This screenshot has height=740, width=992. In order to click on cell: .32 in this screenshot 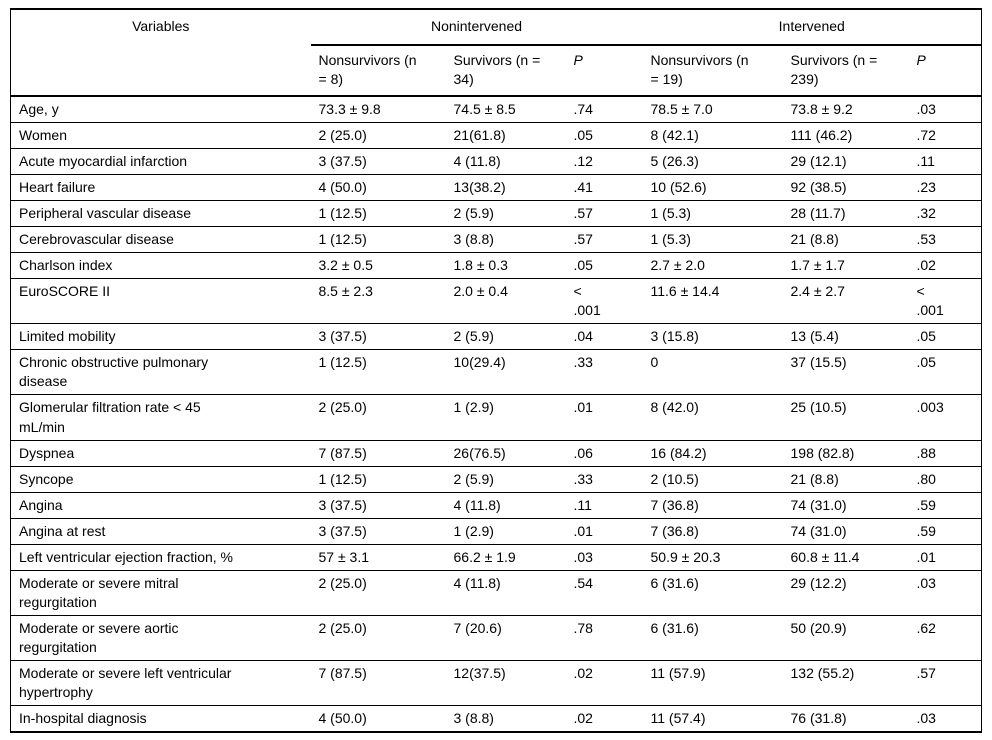, I will do `click(945, 214)`.